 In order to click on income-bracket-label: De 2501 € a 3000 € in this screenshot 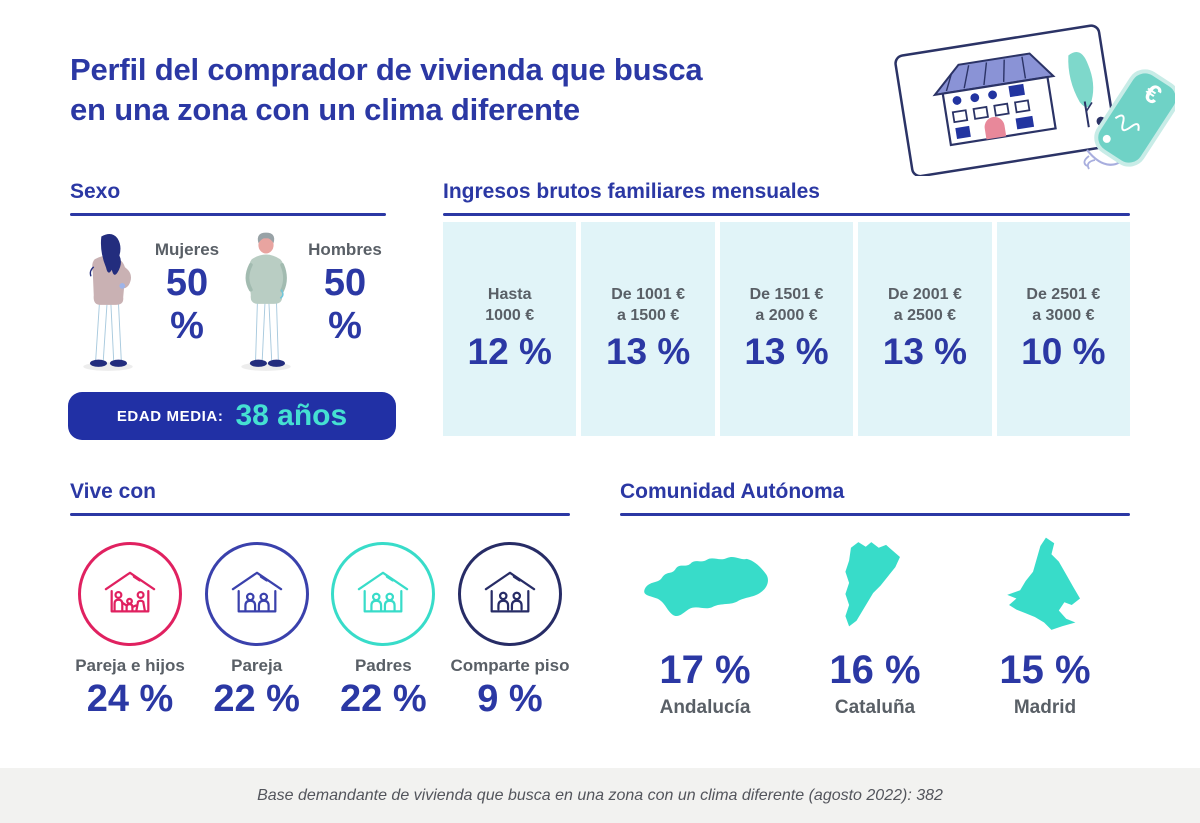, I will do `click(1063, 305)`.